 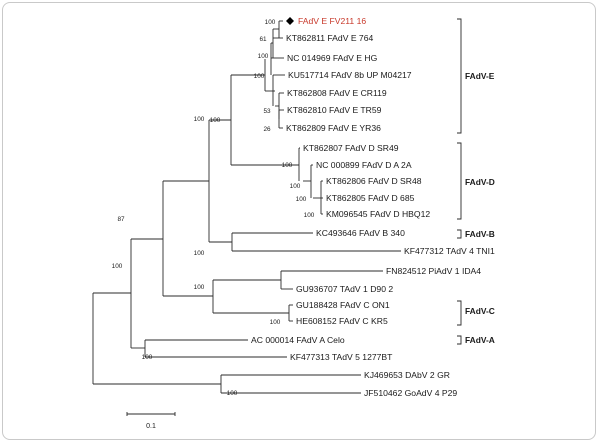 What do you see at coordinates (410, 393) in the screenshot?
I see `taxon-label: JF510462 GoAdV 4 P29` at bounding box center [410, 393].